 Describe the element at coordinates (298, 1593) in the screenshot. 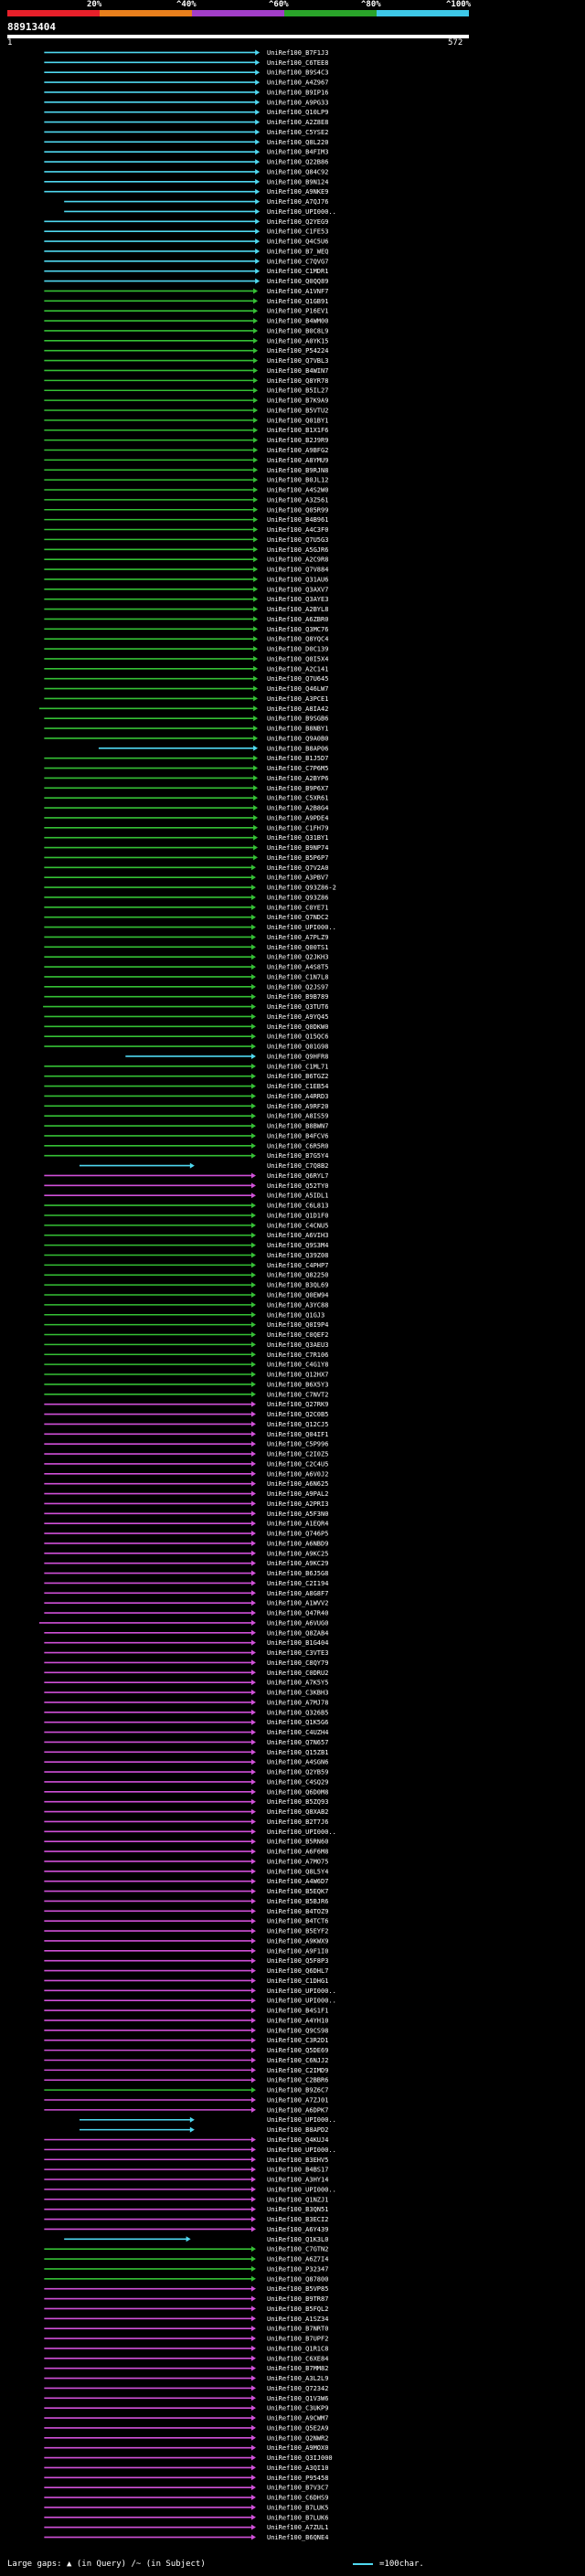

I see `hit-label: UniRef100_A8G8F7` at that location.